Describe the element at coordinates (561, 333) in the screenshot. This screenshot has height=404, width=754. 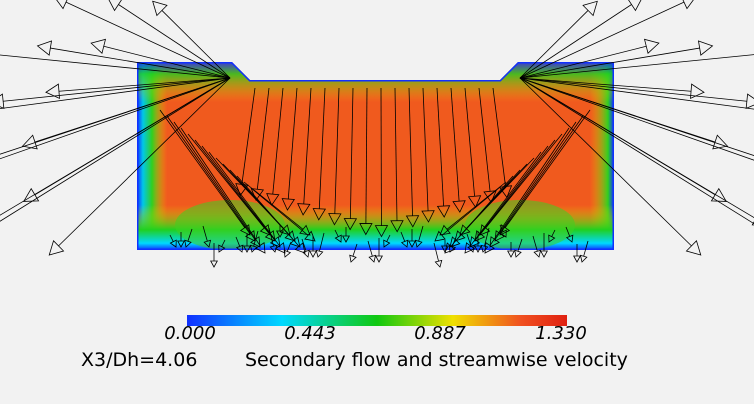
I see `colorbar-tick-label: 1.330` at that location.